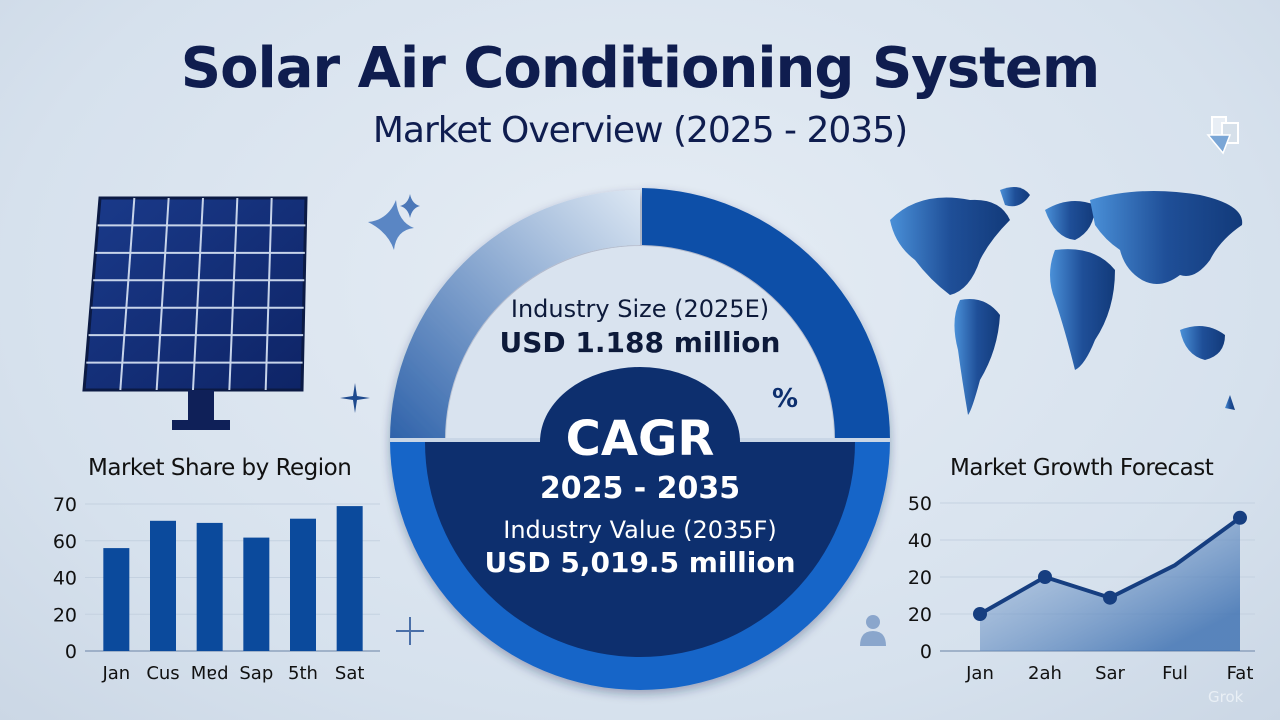 This screenshot has width=1280, height=720. What do you see at coordinates (640, 130) in the screenshot?
I see `page-subtitle: Market Overview (2025 - 2035)` at bounding box center [640, 130].